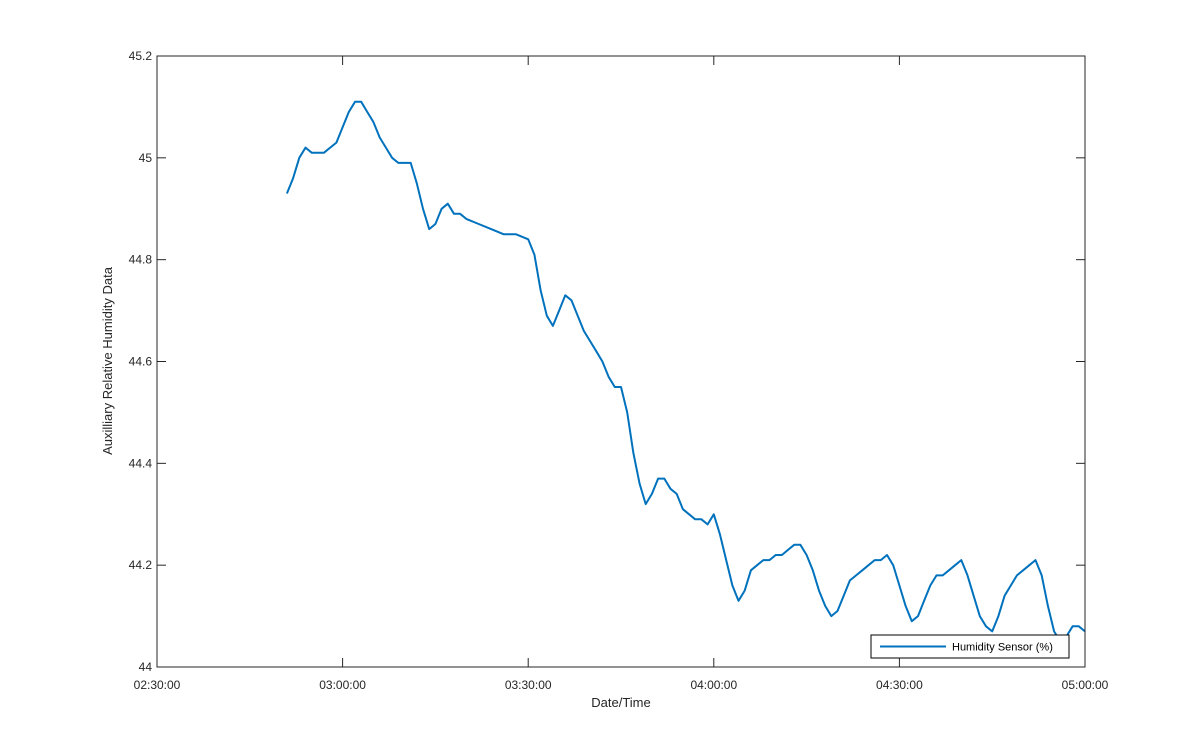 The height and width of the screenshot is (750, 1200). What do you see at coordinates (141, 56) in the screenshot?
I see `y-tick-label: 45.2` at bounding box center [141, 56].